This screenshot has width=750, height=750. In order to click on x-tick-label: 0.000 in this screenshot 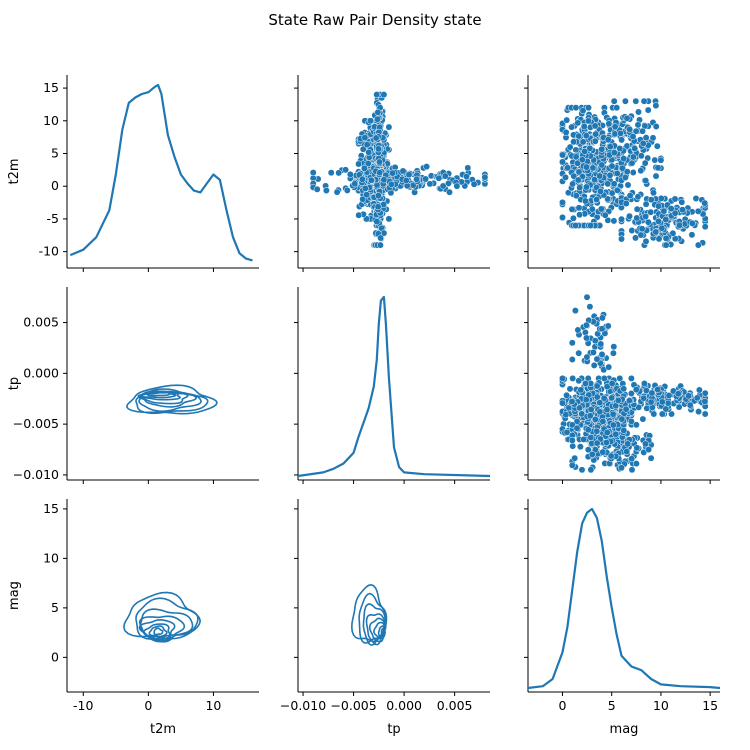, I will do `click(404, 705)`.